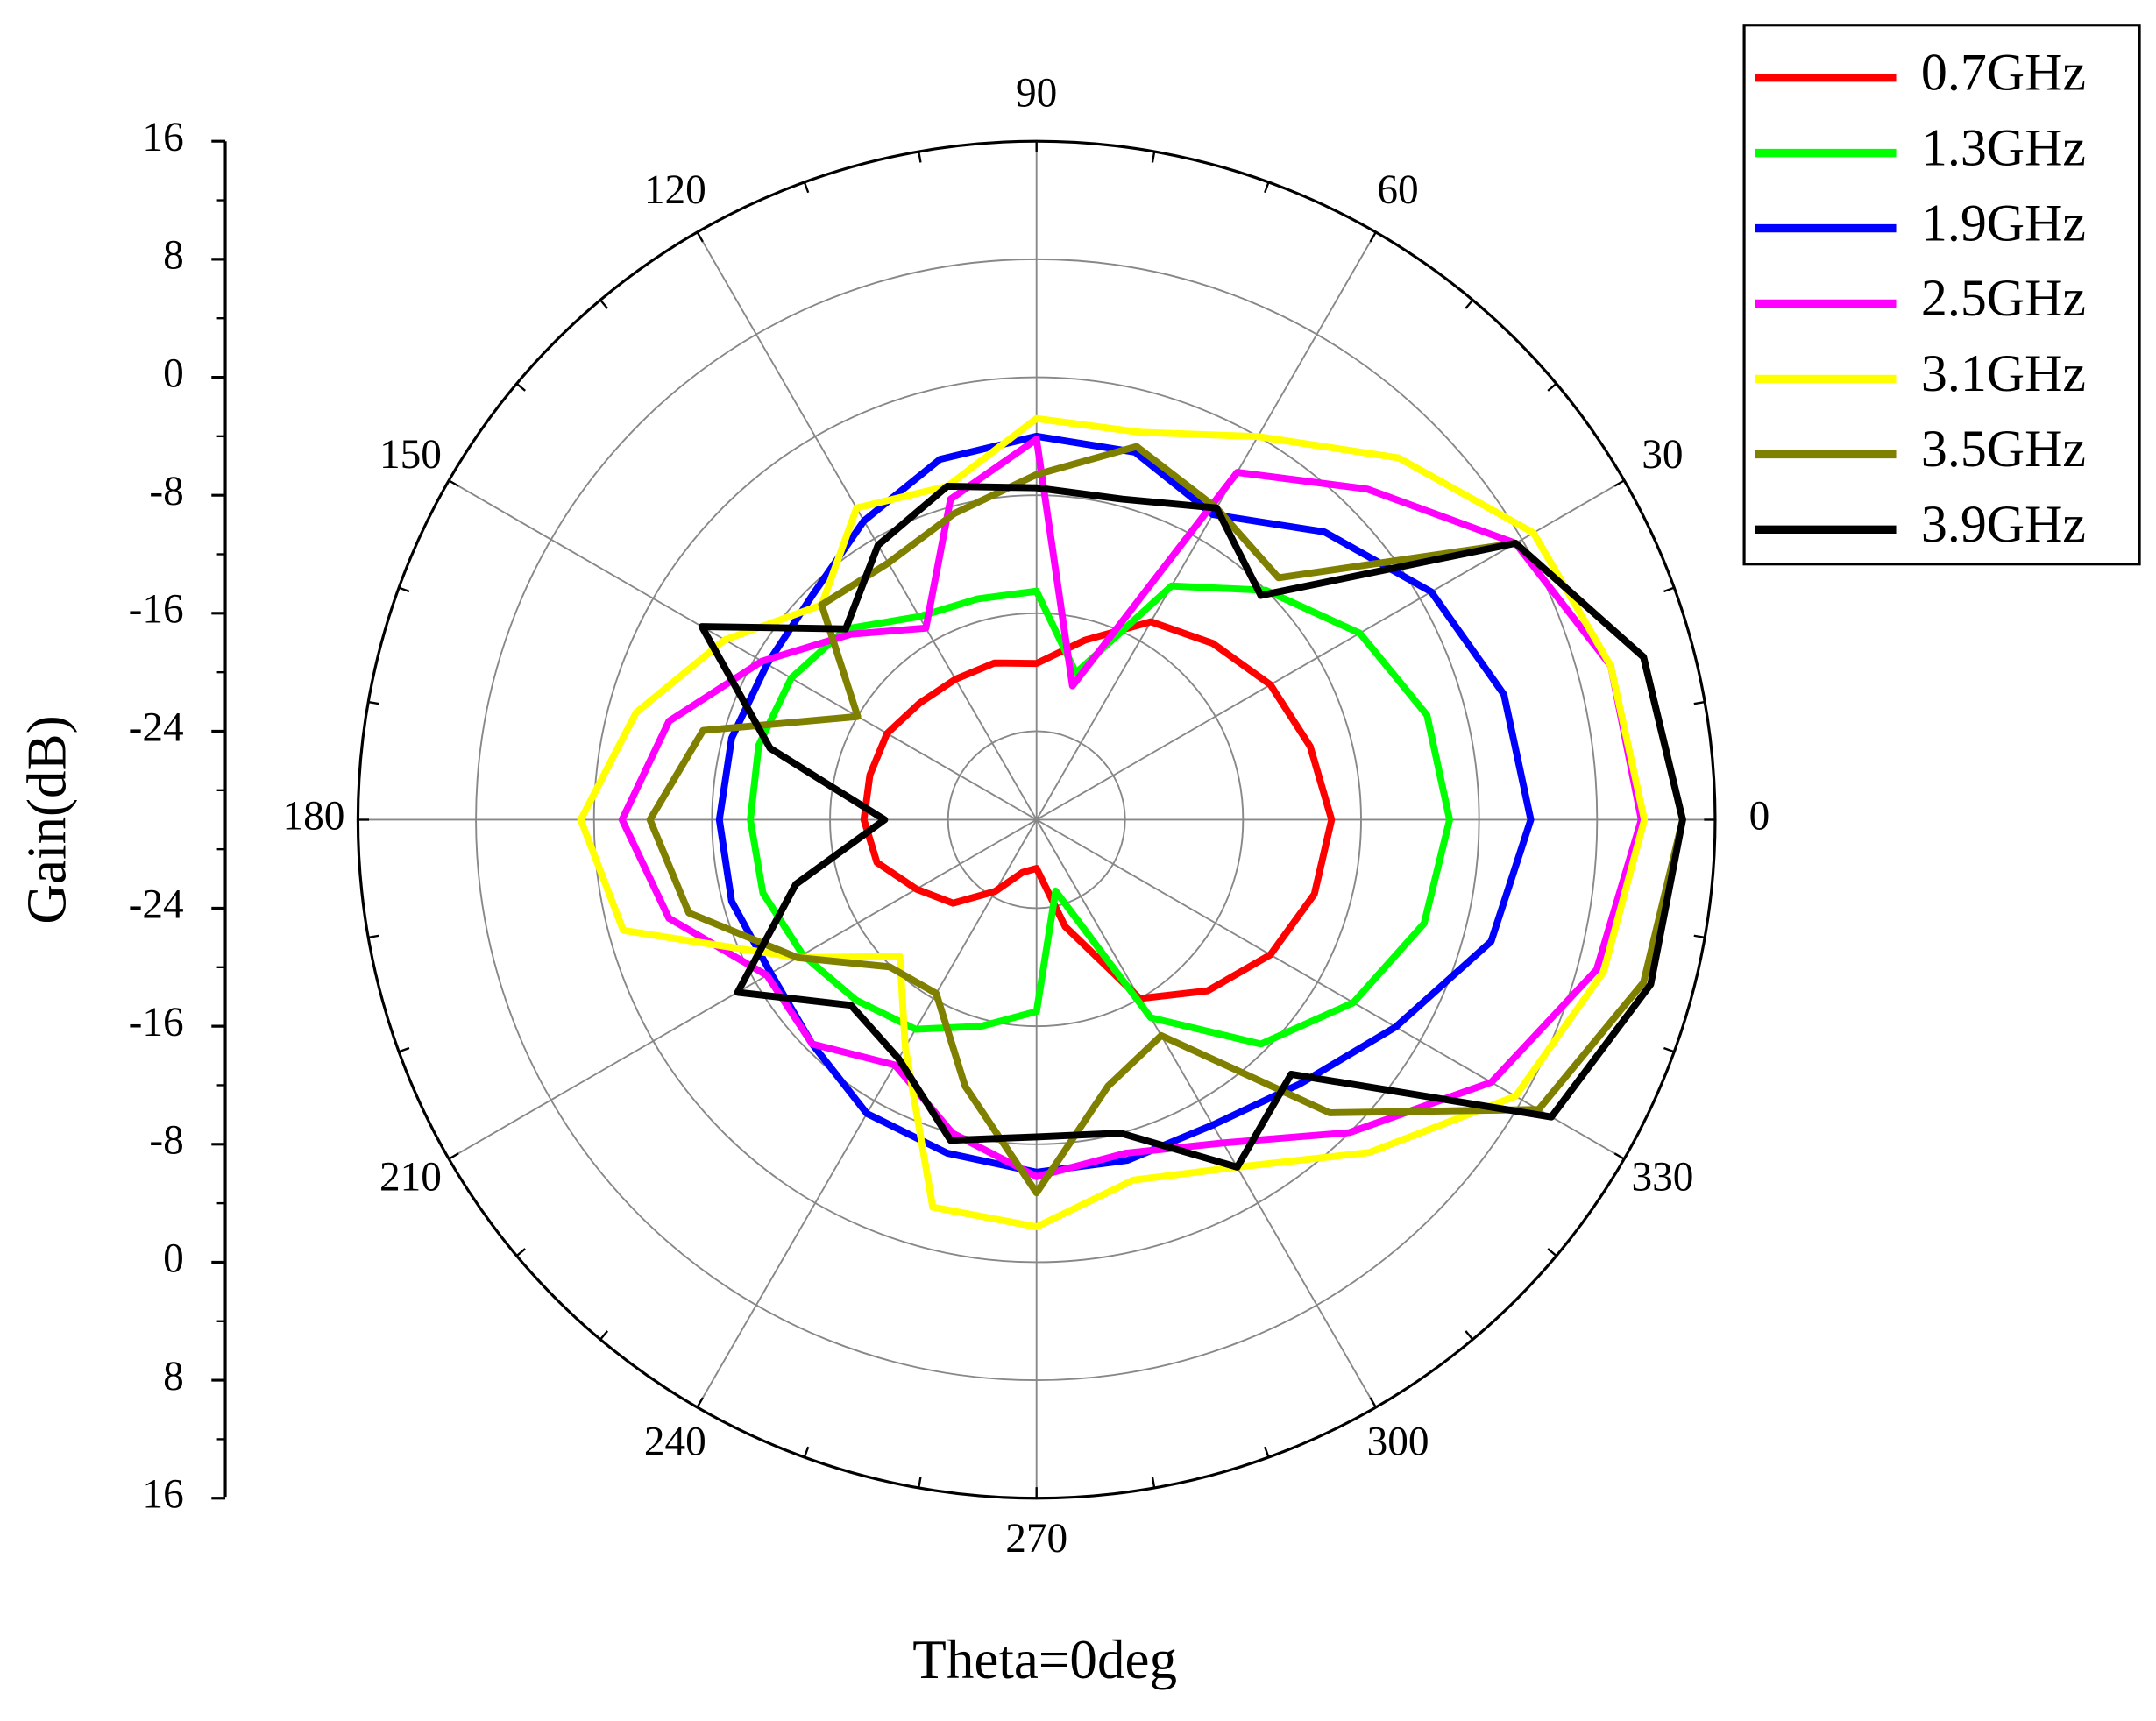 This screenshot has width=2156, height=1721. I want to click on angle-tick-label: 240, so click(675, 1442).